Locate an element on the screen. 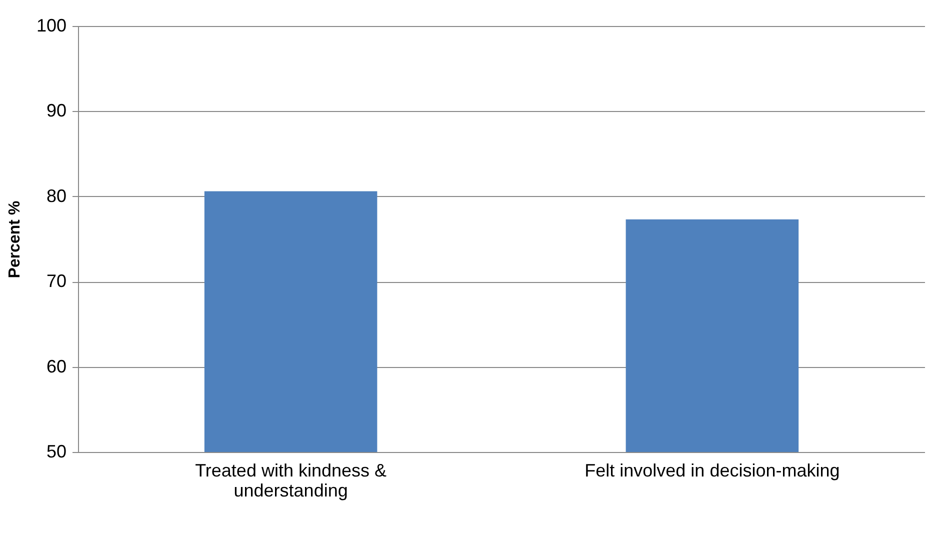 The height and width of the screenshot is (535, 932). y-tick-label: 60 is located at coordinates (56, 366).